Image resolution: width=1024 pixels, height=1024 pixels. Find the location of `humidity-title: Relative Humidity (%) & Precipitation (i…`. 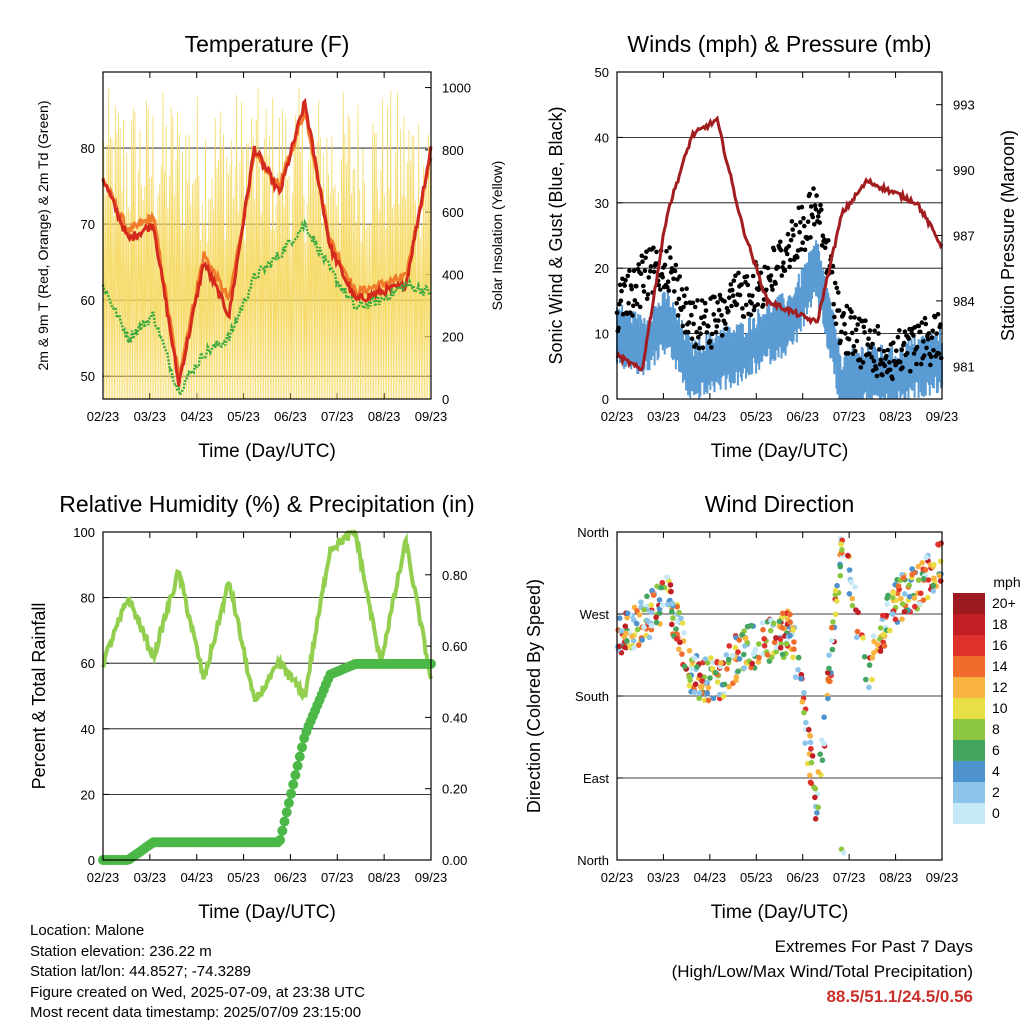

humidity-title: Relative Humidity (%) & Precipitation (i… is located at coordinates (266, 504).